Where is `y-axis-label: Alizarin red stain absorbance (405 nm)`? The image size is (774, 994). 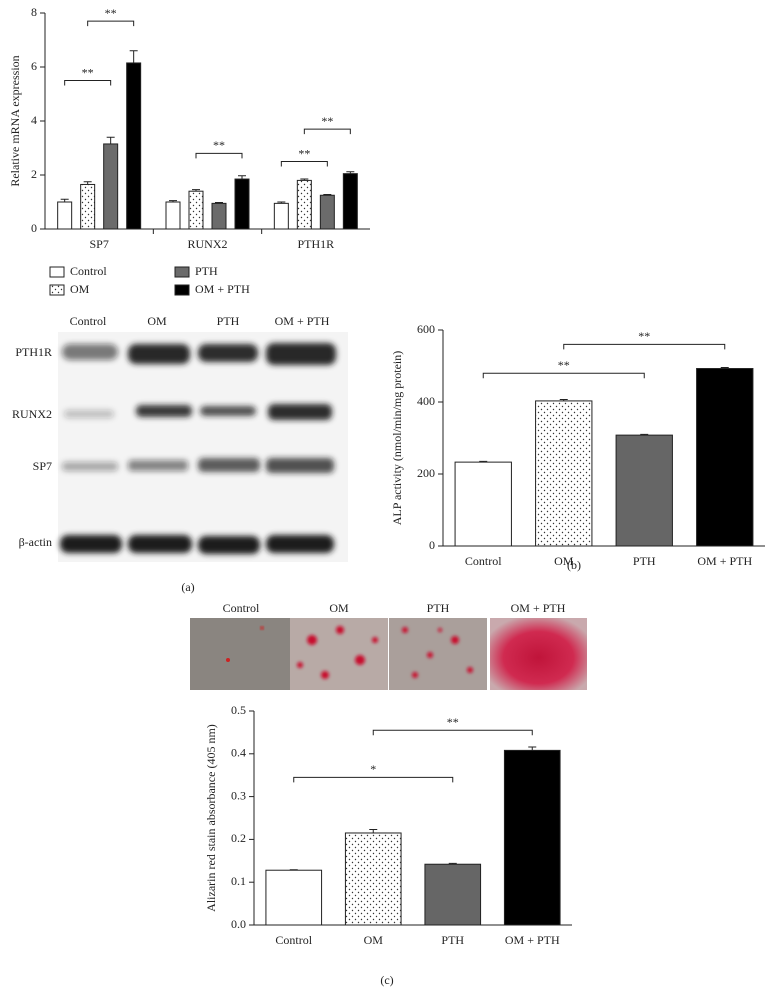
y-axis-label: Alizarin red stain absorbance (405 nm) is located at coordinates (211, 818).